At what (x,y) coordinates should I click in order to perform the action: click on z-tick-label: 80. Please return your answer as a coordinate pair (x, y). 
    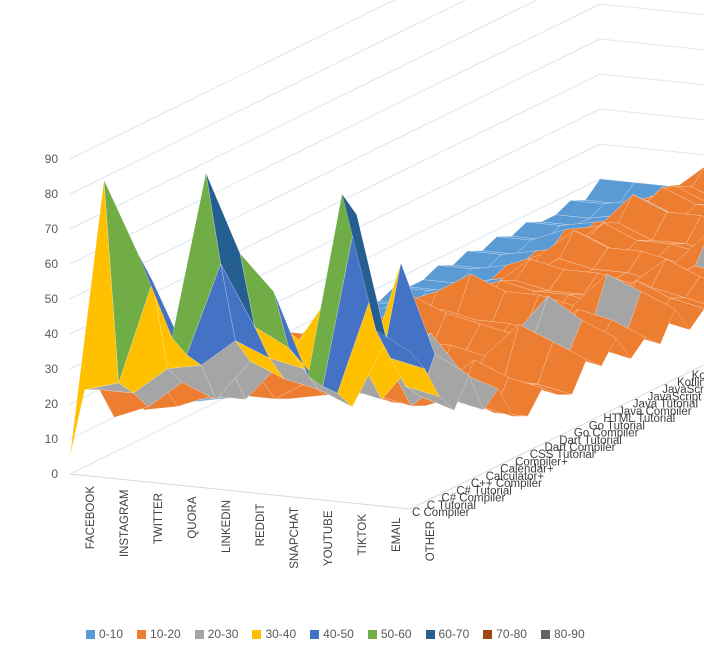
    Looking at the image, I should click on (52, 194).